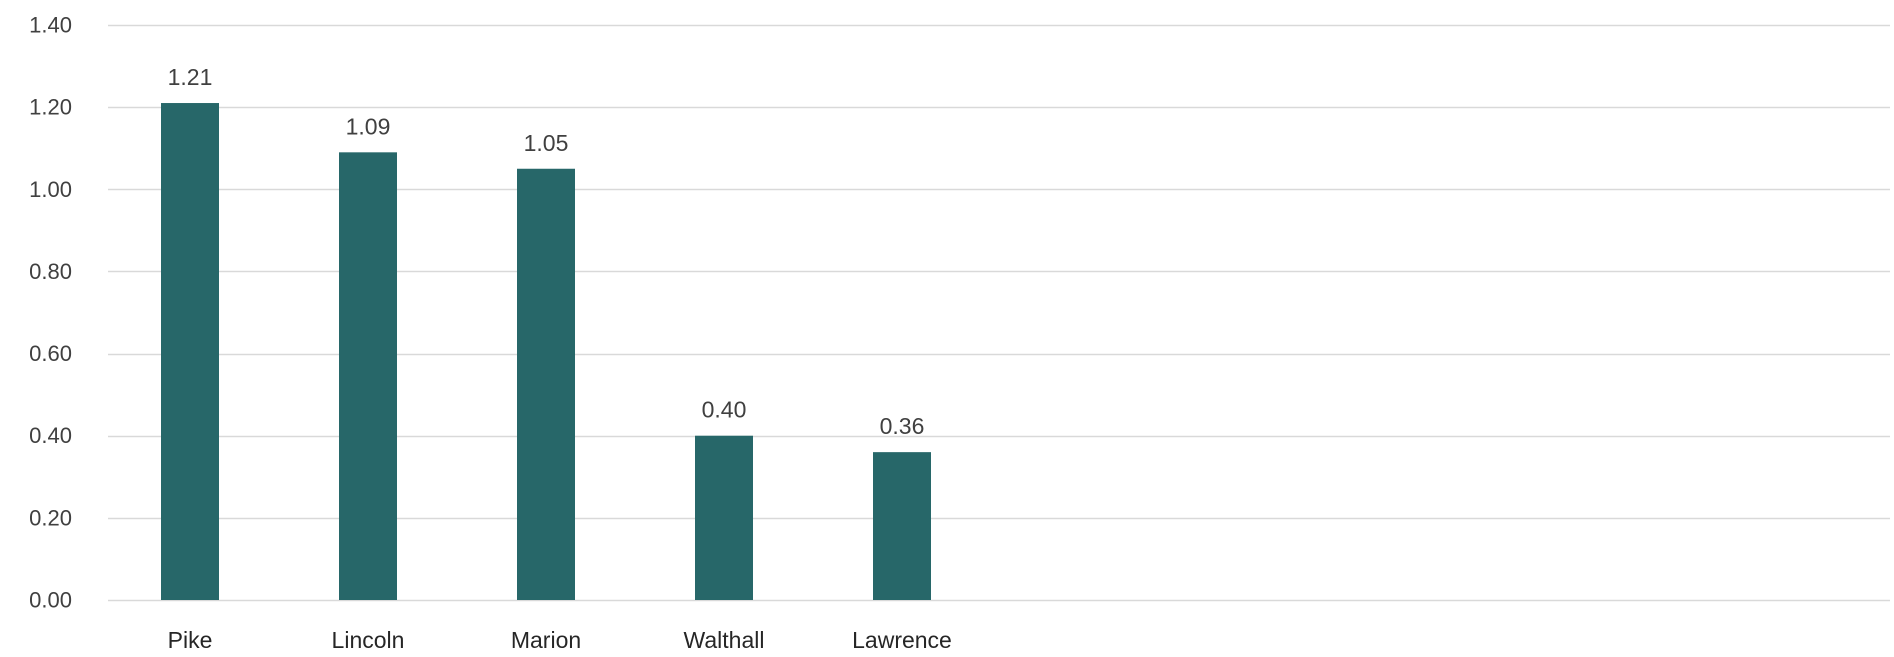  Describe the element at coordinates (724, 410) in the screenshot. I see `data-label: 0.40` at that location.